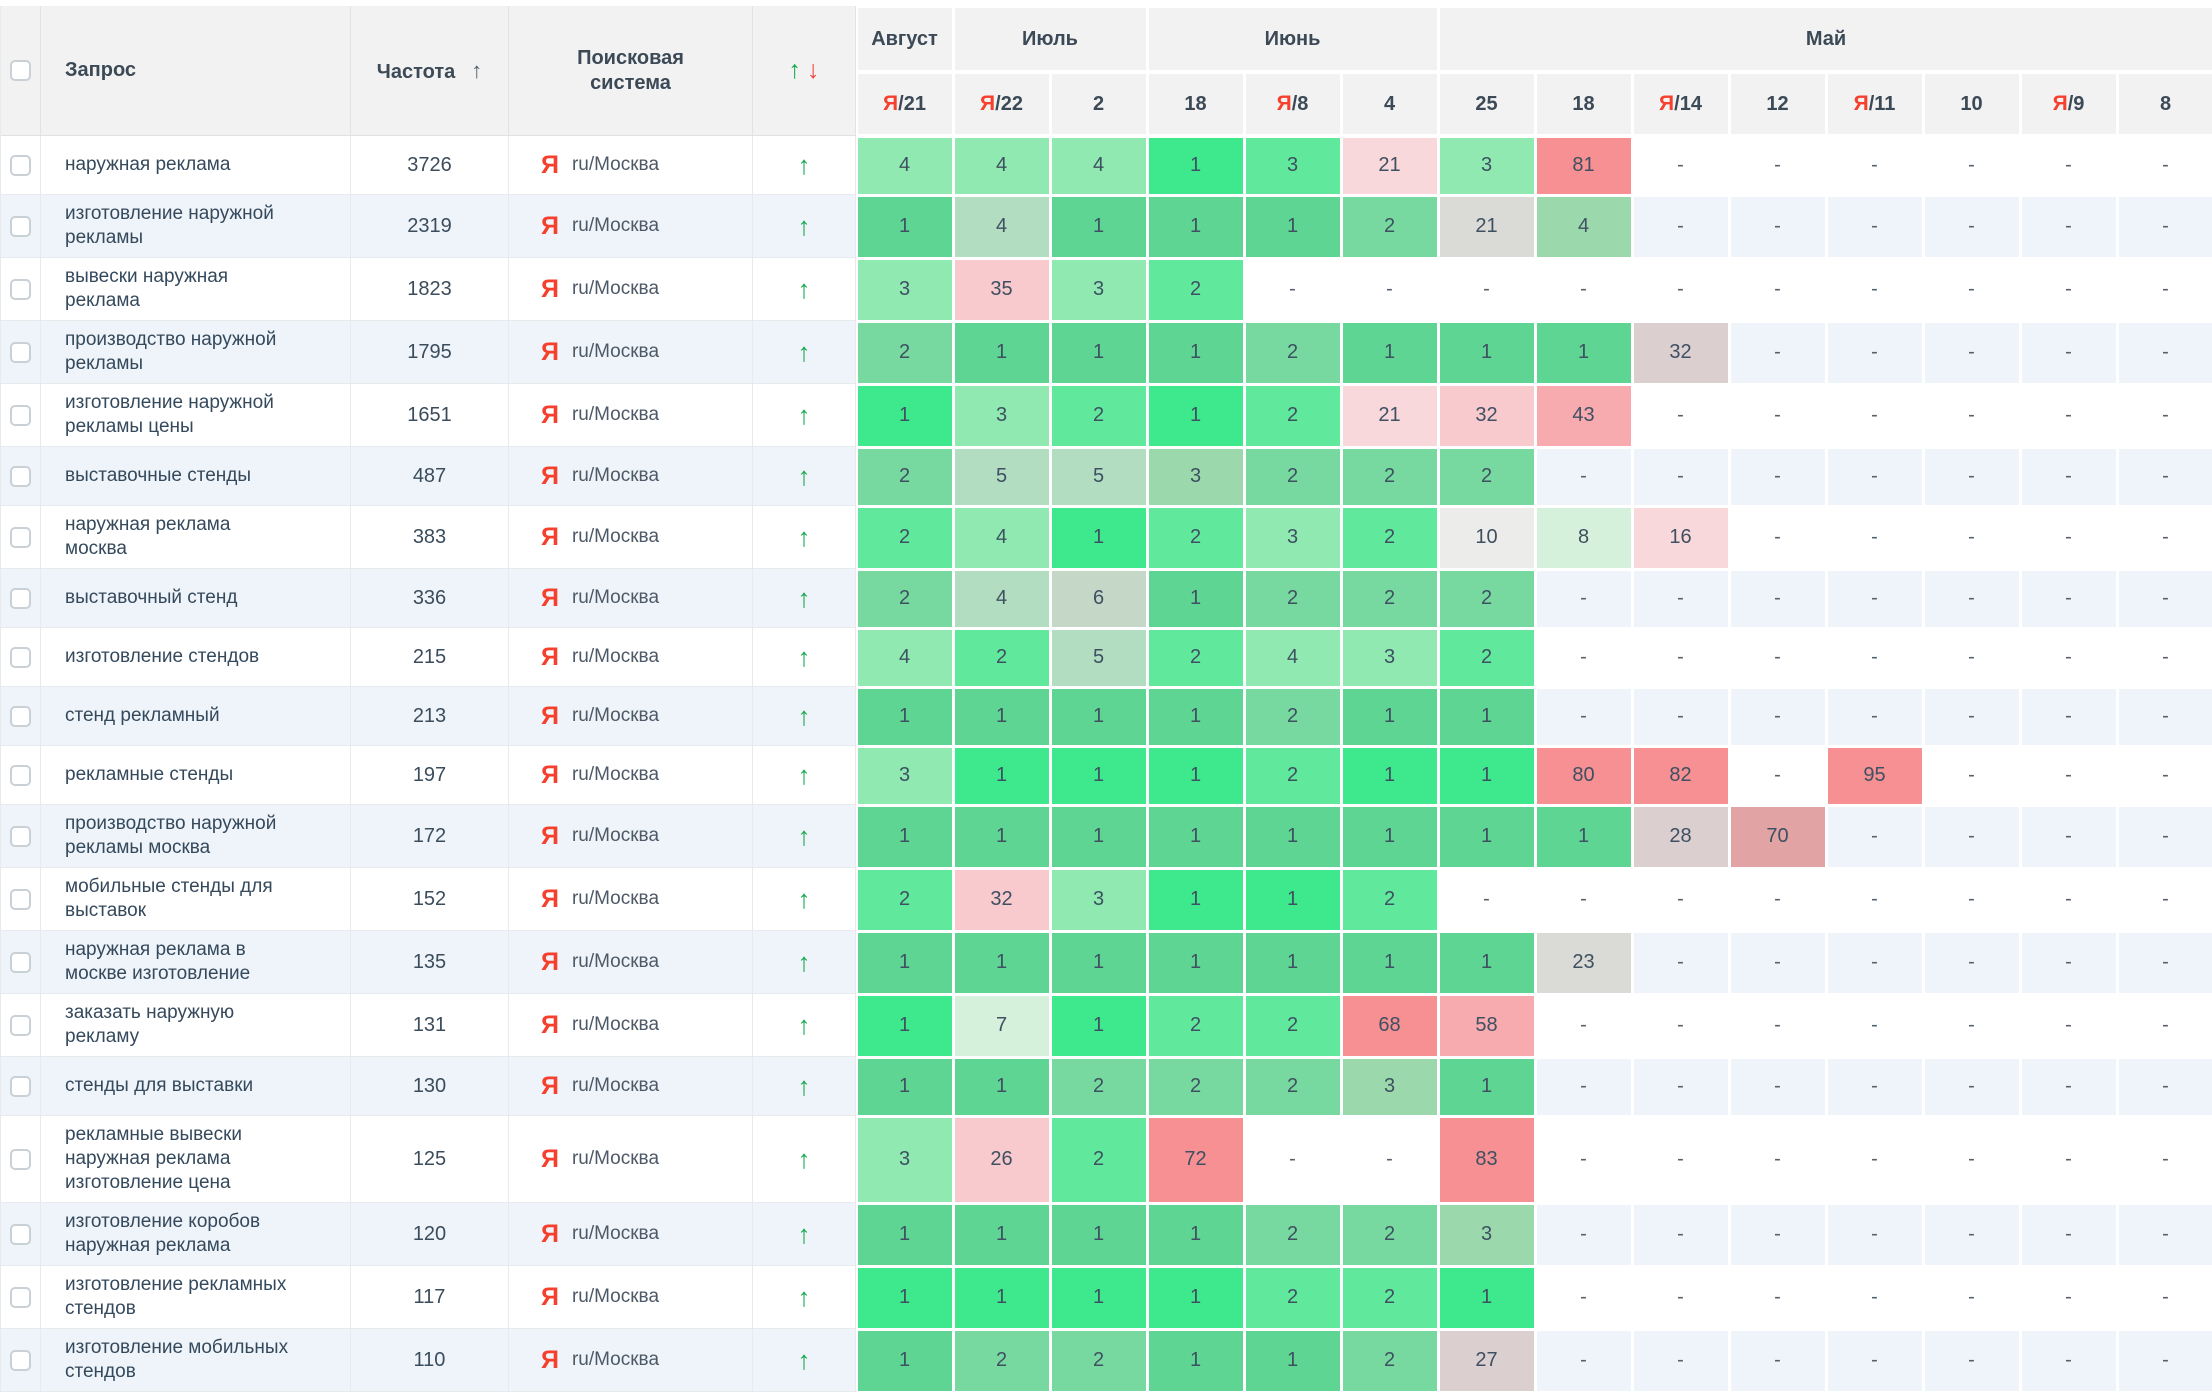 This screenshot has height=1392, width=2212. I want to click on query-text: изготовление рекламных стендов, so click(173, 1297).